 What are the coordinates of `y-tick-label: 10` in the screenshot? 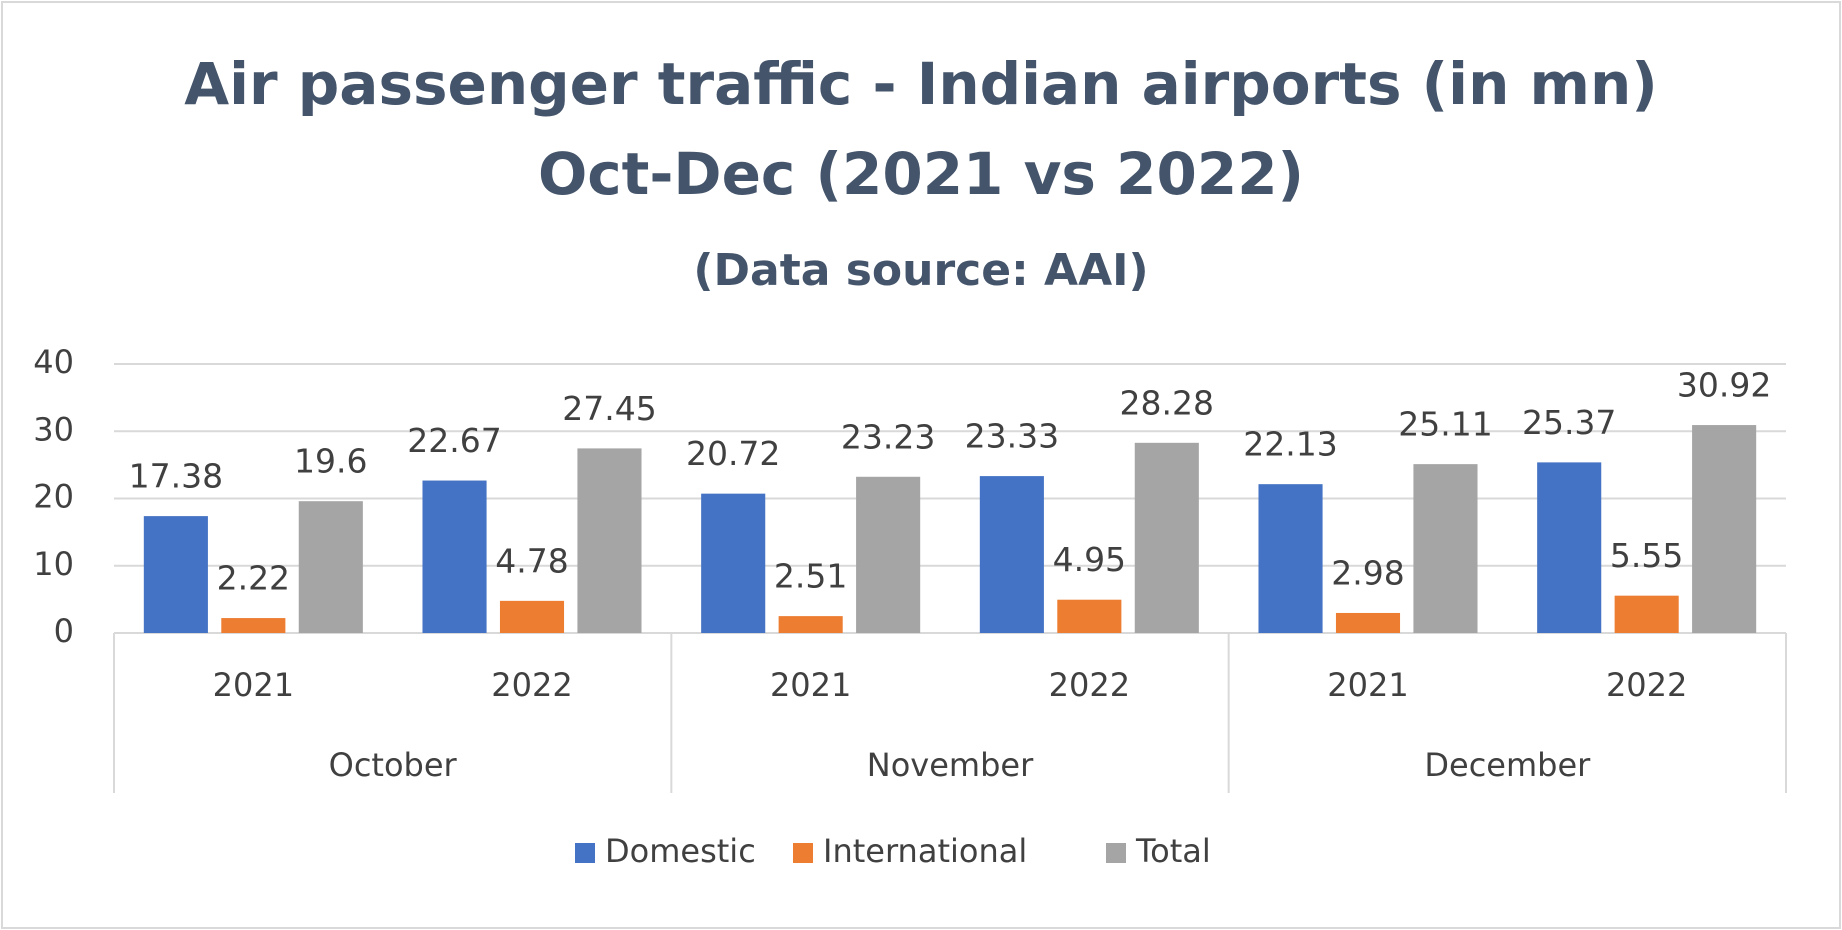 It's located at (53, 564).